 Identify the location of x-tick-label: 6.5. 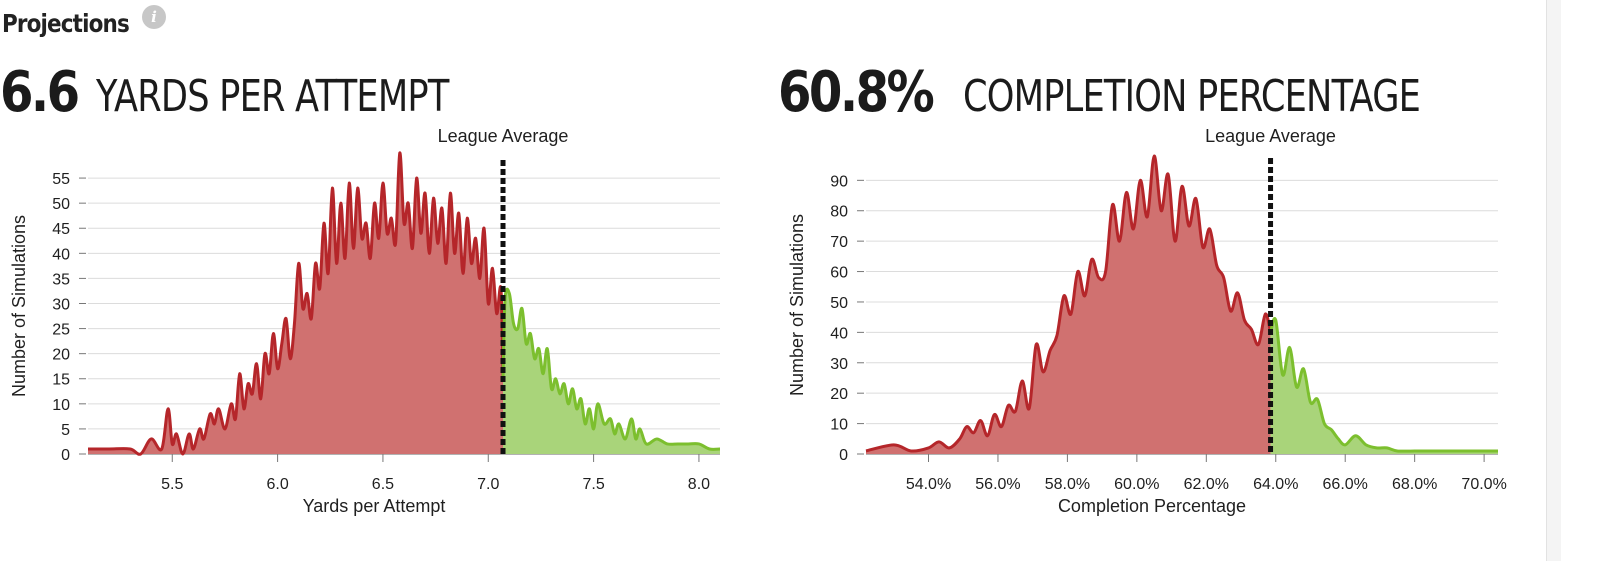
(383, 484).